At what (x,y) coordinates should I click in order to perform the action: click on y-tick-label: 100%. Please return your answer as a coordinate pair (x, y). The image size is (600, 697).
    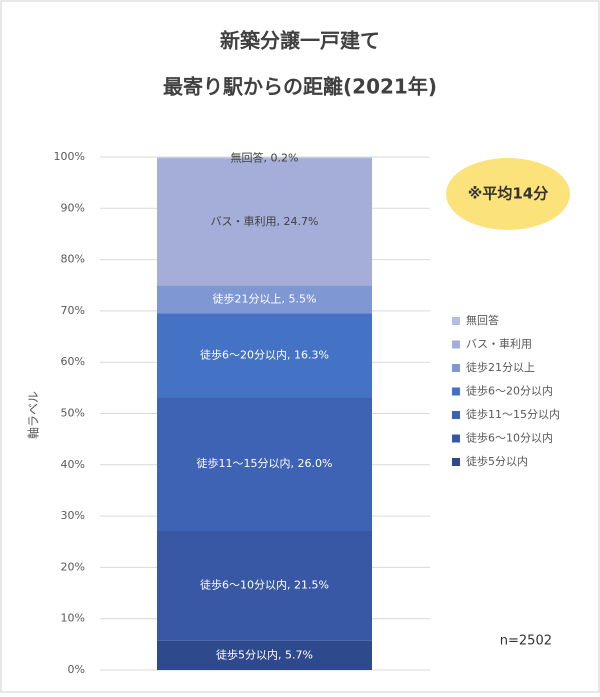
    Looking at the image, I should click on (69, 156).